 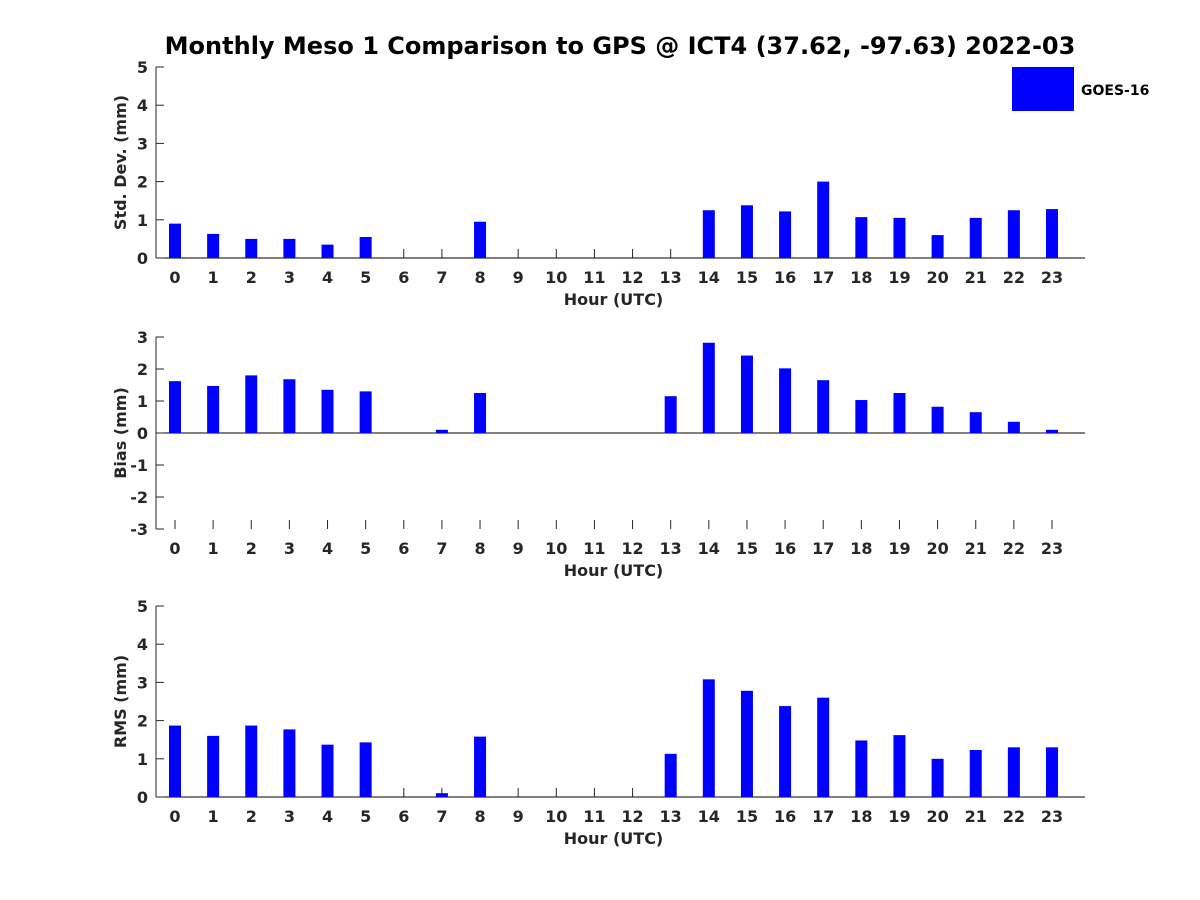 I want to click on y-axis-label: Bias (mm), so click(x=120, y=433).